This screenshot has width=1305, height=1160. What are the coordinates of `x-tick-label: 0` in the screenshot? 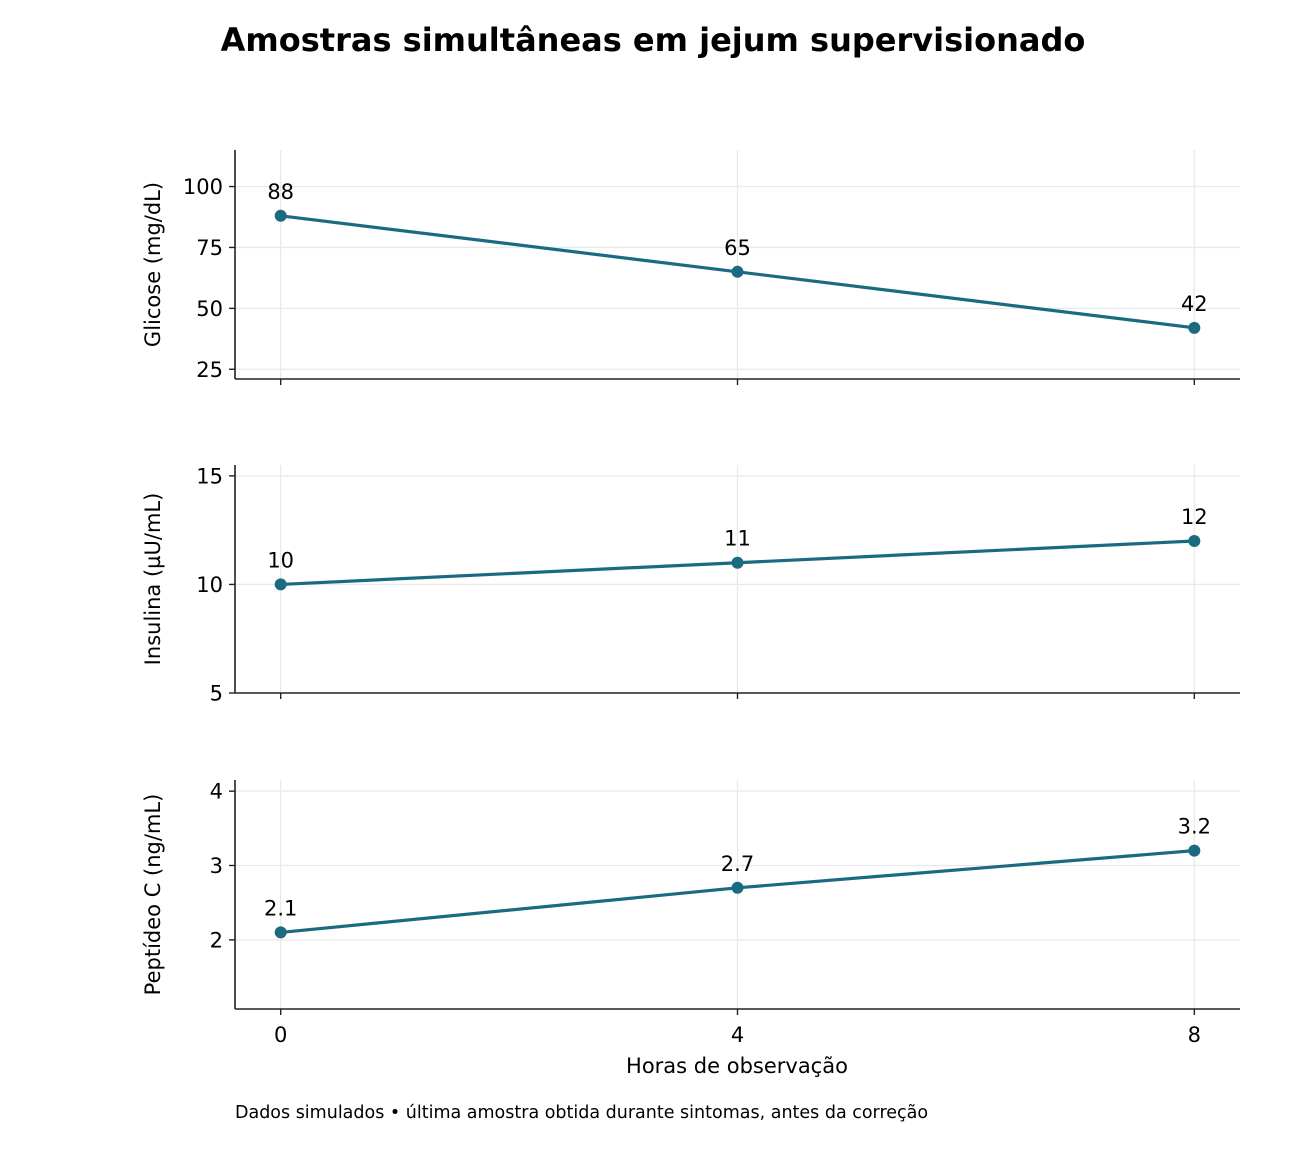 It's located at (280, 1035).